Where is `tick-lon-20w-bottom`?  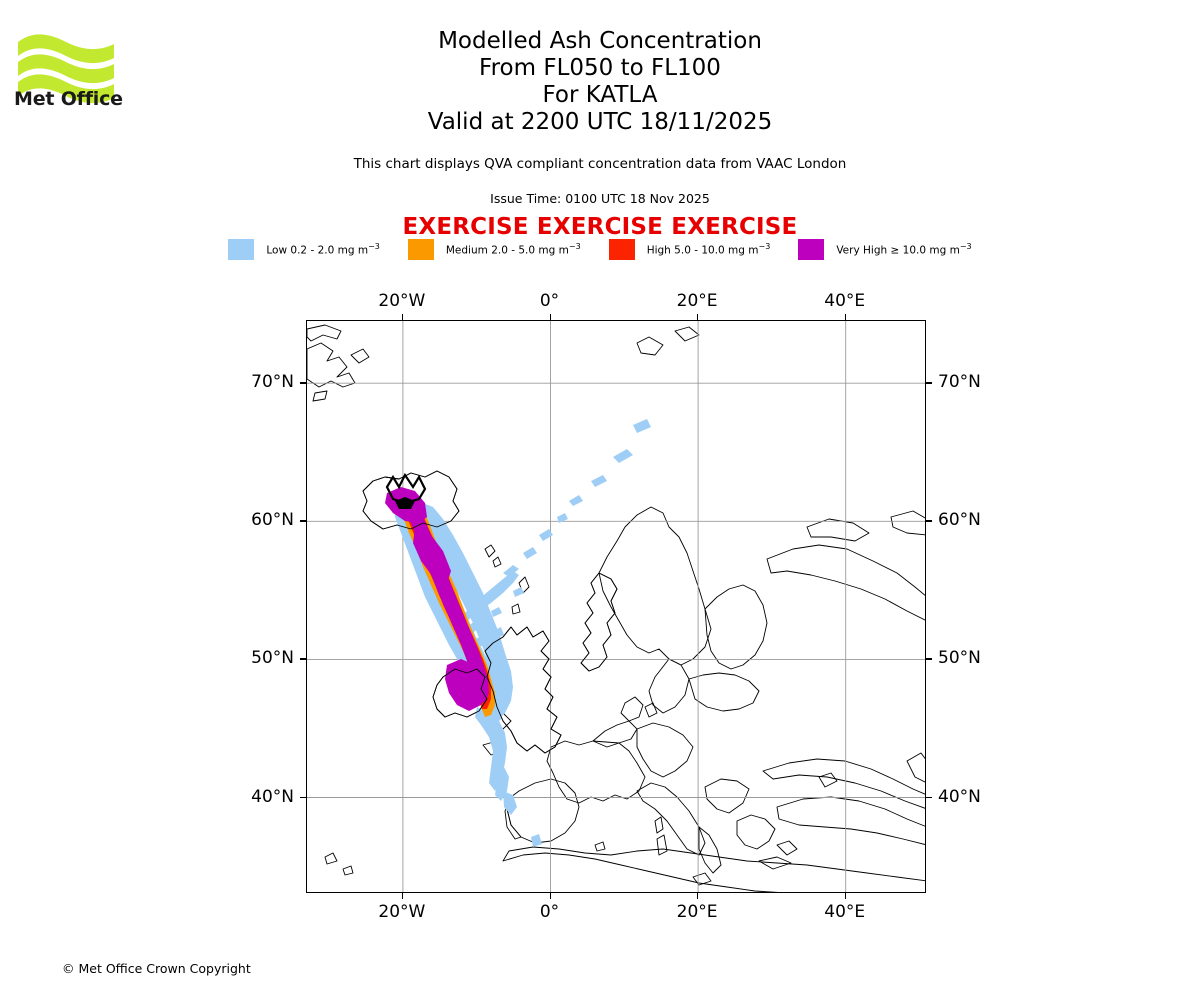 tick-lon-20w-bottom is located at coordinates (402, 896).